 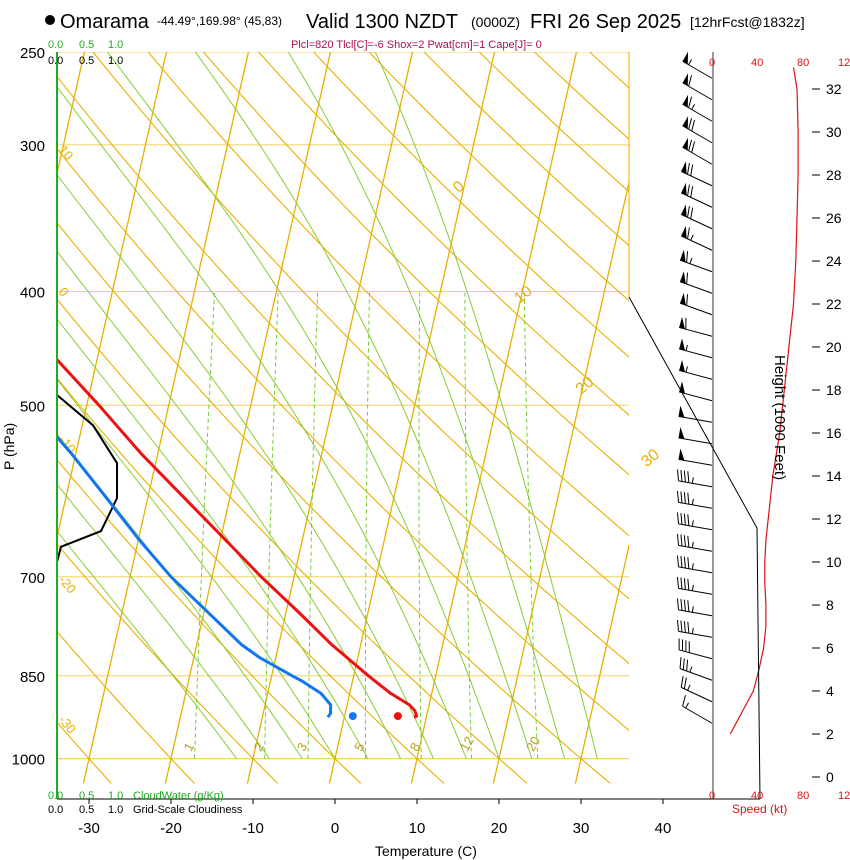 What do you see at coordinates (219, 21) in the screenshot?
I see `station-coords: -44.49°,169.98° (45,83)` at bounding box center [219, 21].